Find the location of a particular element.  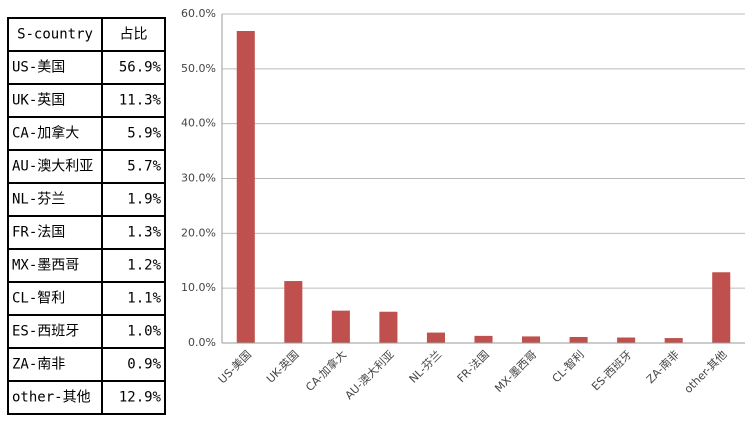

table-text: US-美国 is located at coordinates (38, 68).